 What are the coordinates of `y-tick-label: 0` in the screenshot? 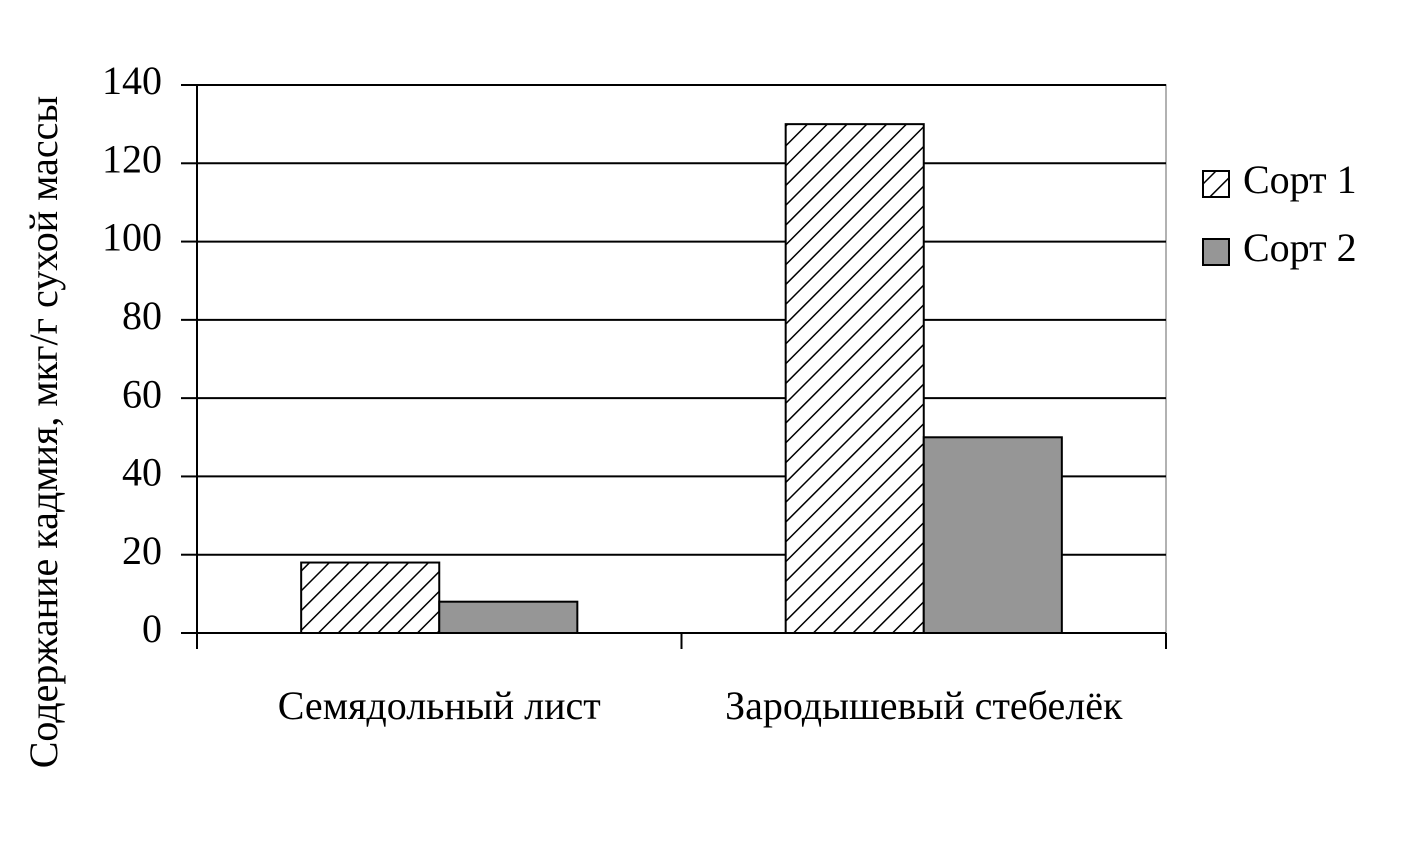 It's located at (152, 628).